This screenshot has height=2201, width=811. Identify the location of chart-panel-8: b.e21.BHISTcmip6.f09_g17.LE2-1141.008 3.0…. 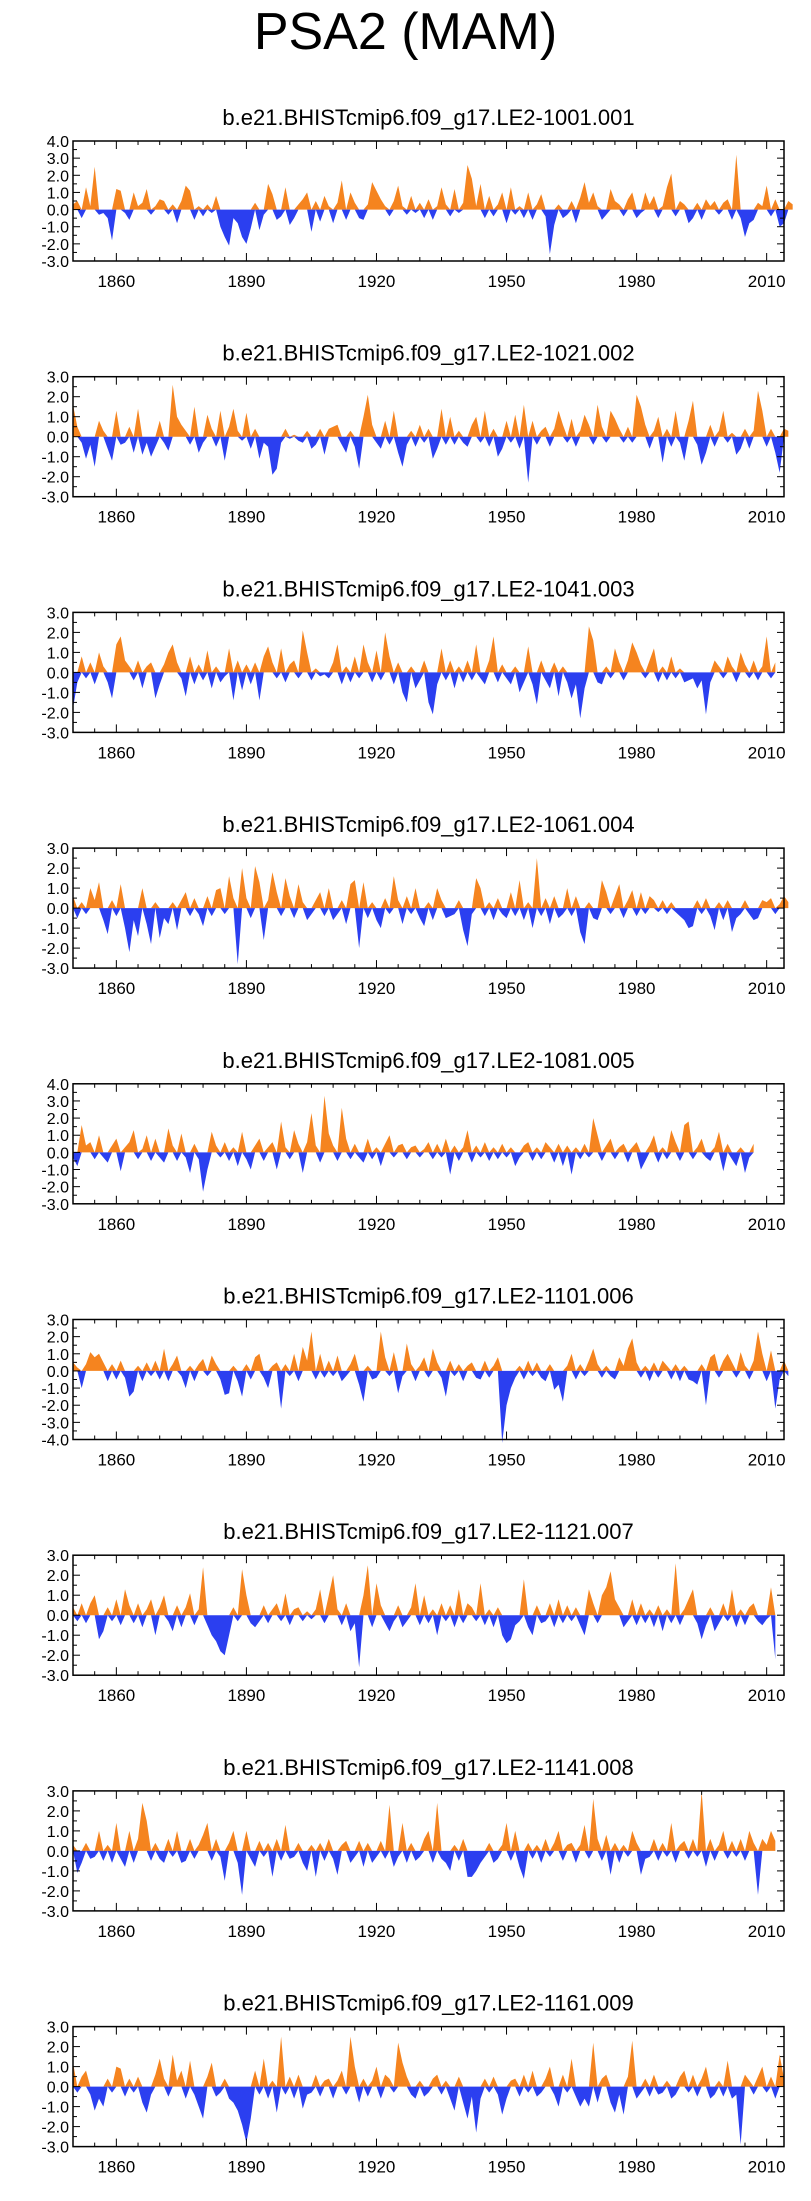
(413, 1848).